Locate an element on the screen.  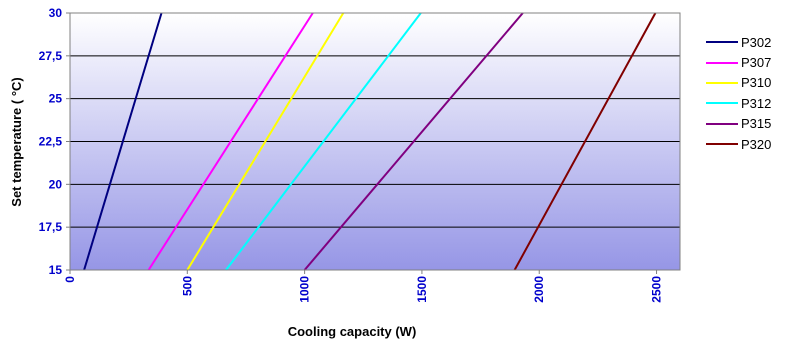
x-tick-label: 1500 is located at coordinates (422, 289).